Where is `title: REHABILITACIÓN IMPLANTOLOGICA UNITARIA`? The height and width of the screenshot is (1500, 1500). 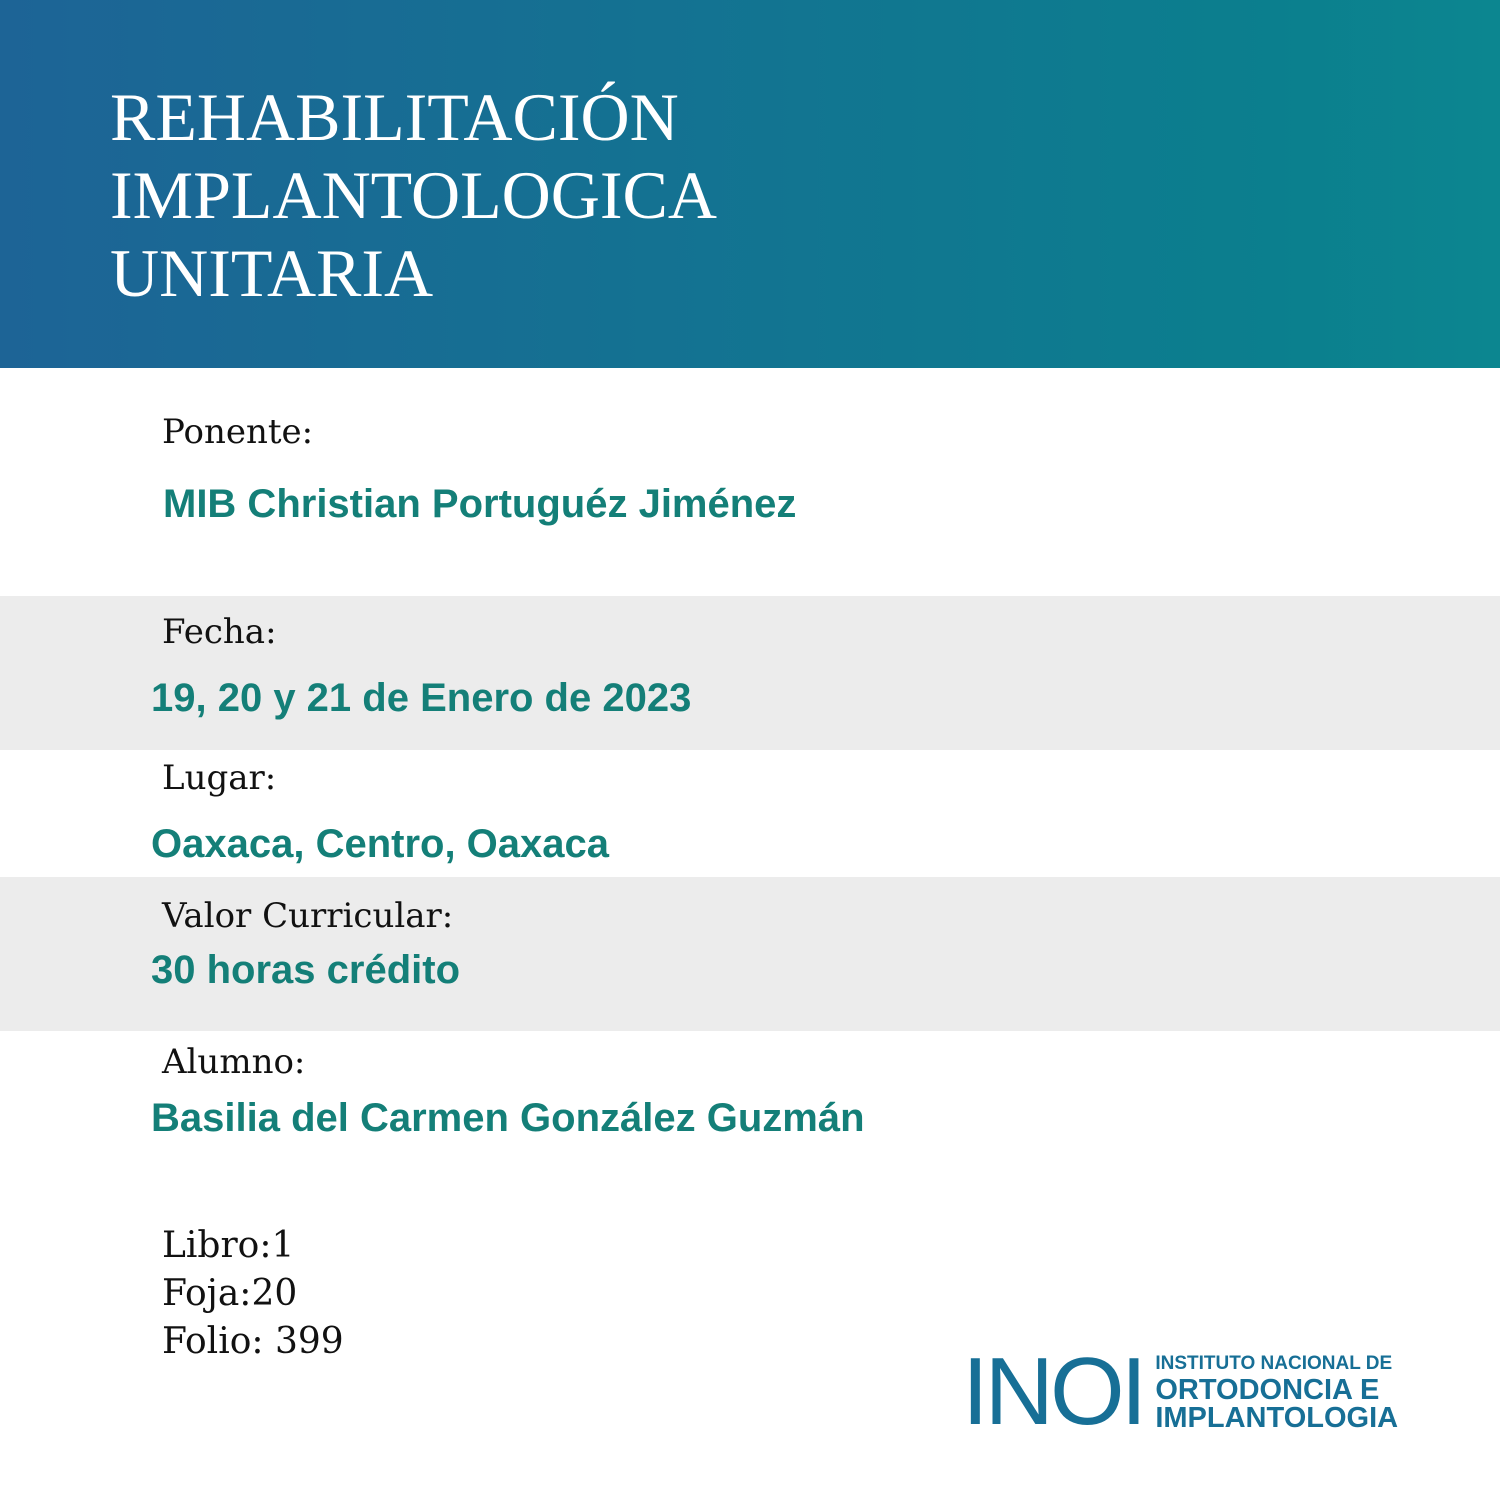 title: REHABILITACIÓN IMPLANTOLOGICA UNITARIA is located at coordinates (413, 195).